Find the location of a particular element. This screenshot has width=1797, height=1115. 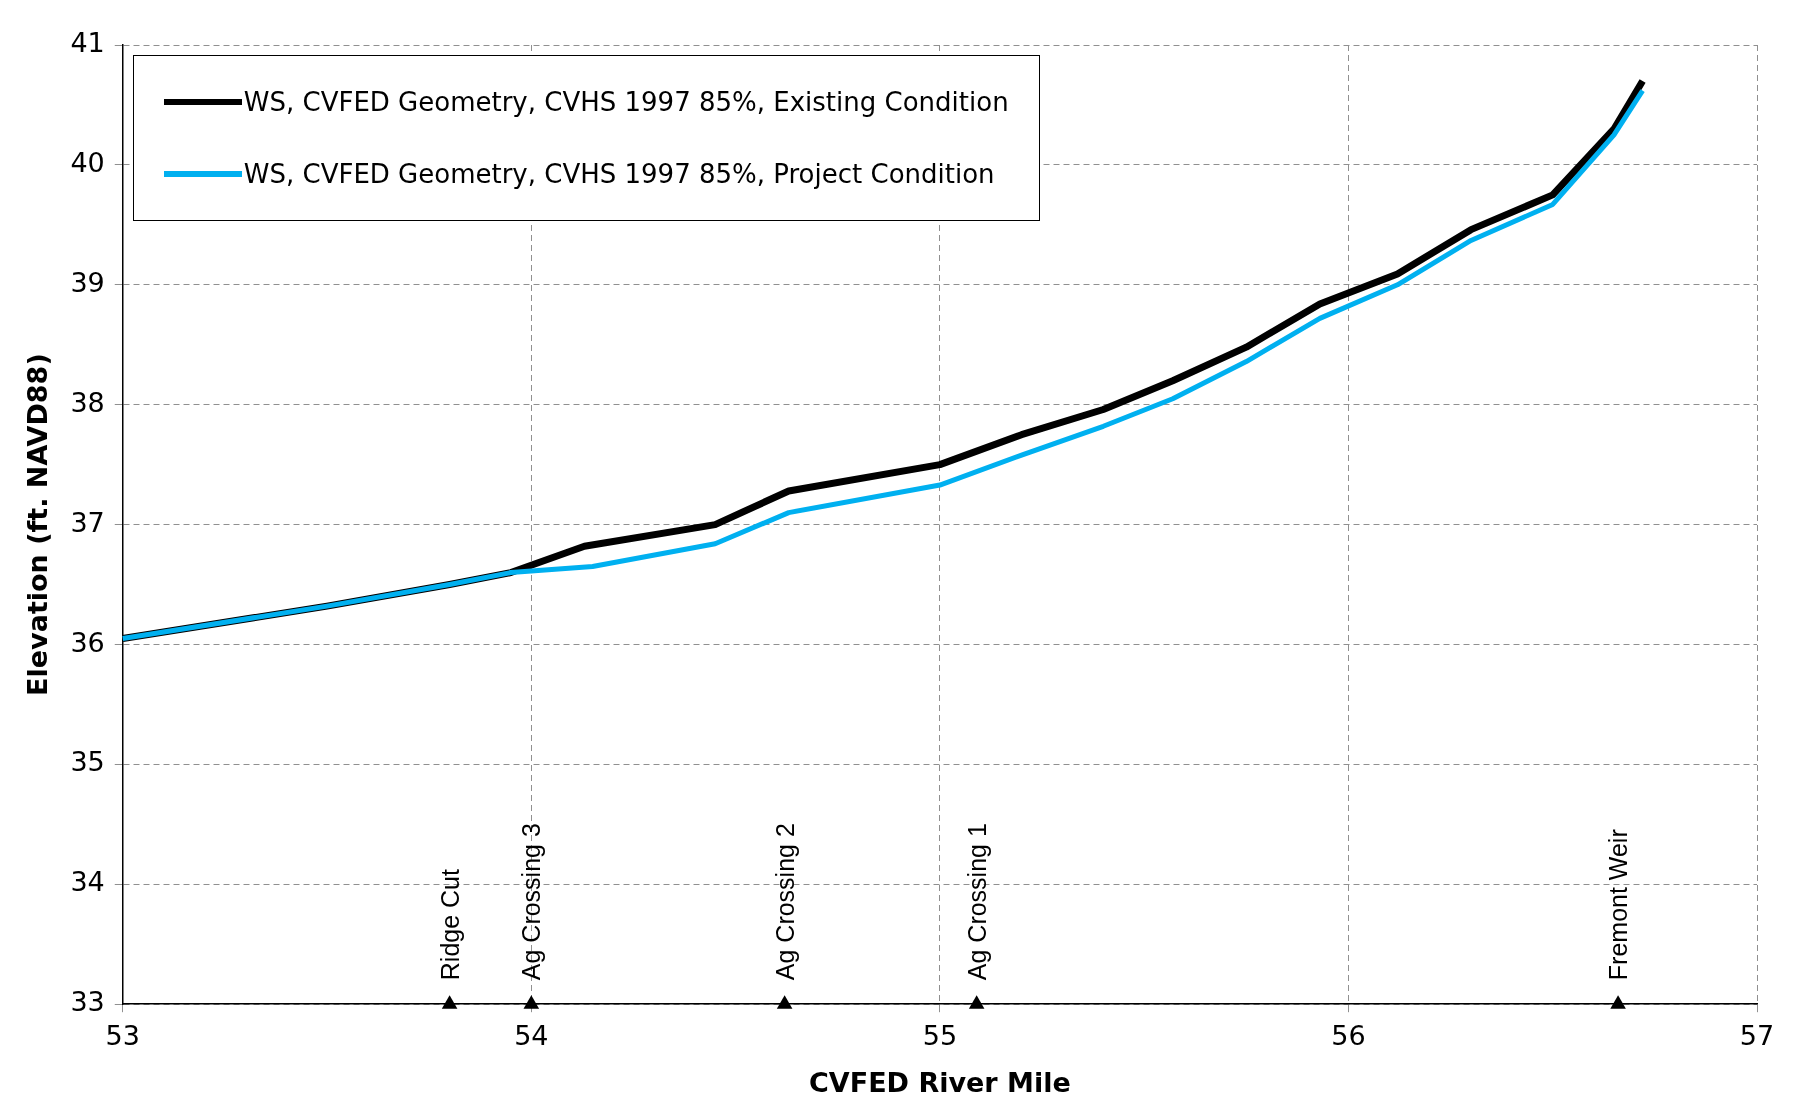

y-tick-label: 33 is located at coordinates (87, 1002).